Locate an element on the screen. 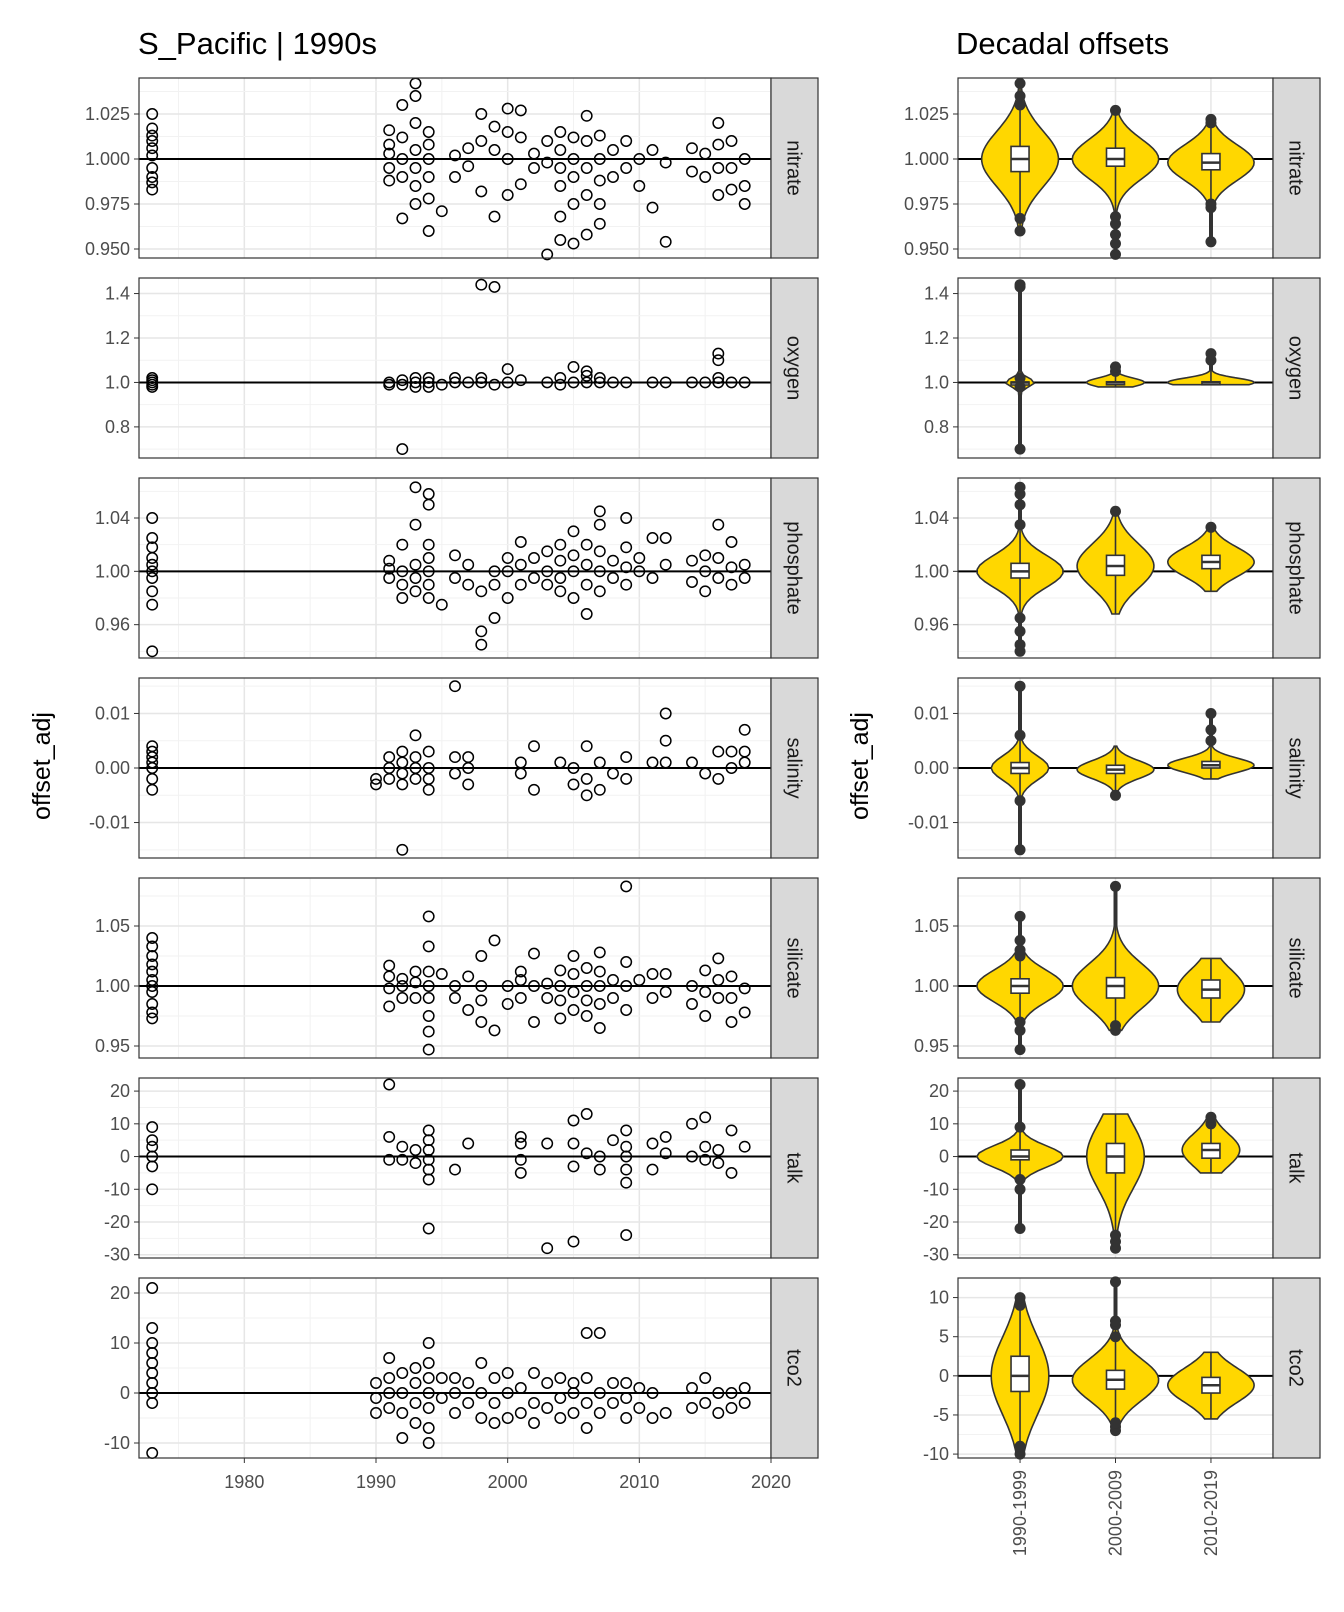  y-tick-label: -30 is located at coordinates (117, 1255).